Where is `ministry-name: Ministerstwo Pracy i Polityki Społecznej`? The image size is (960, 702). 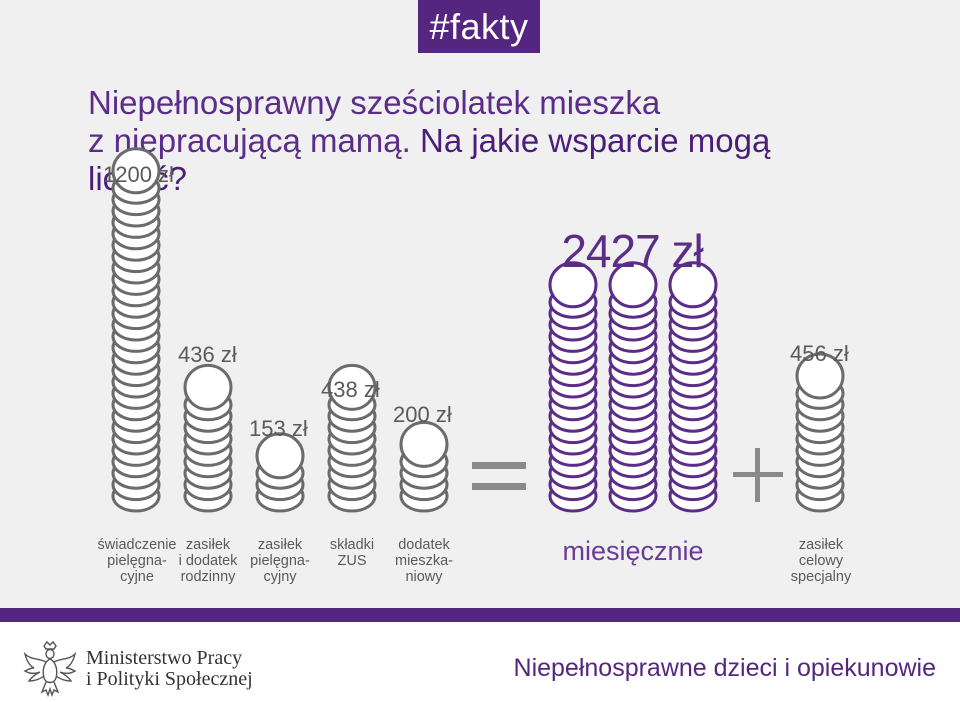 ministry-name: Ministerstwo Pracy i Polityki Społecznej is located at coordinates (169, 669).